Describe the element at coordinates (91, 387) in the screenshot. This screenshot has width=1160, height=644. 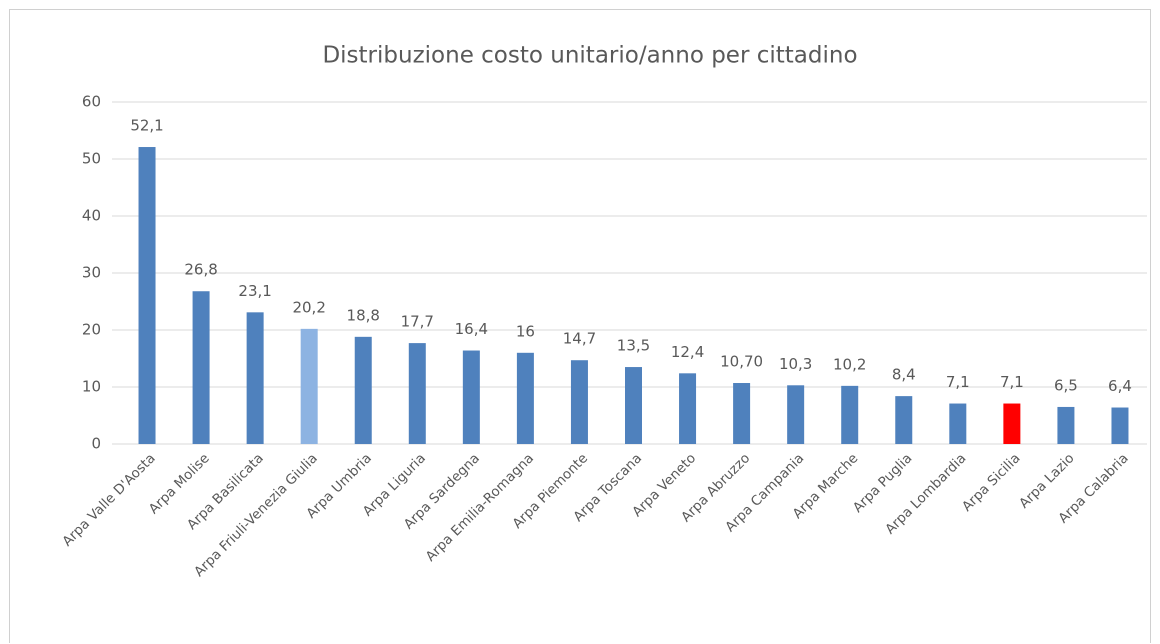
I see `y-tick-label: 10` at that location.